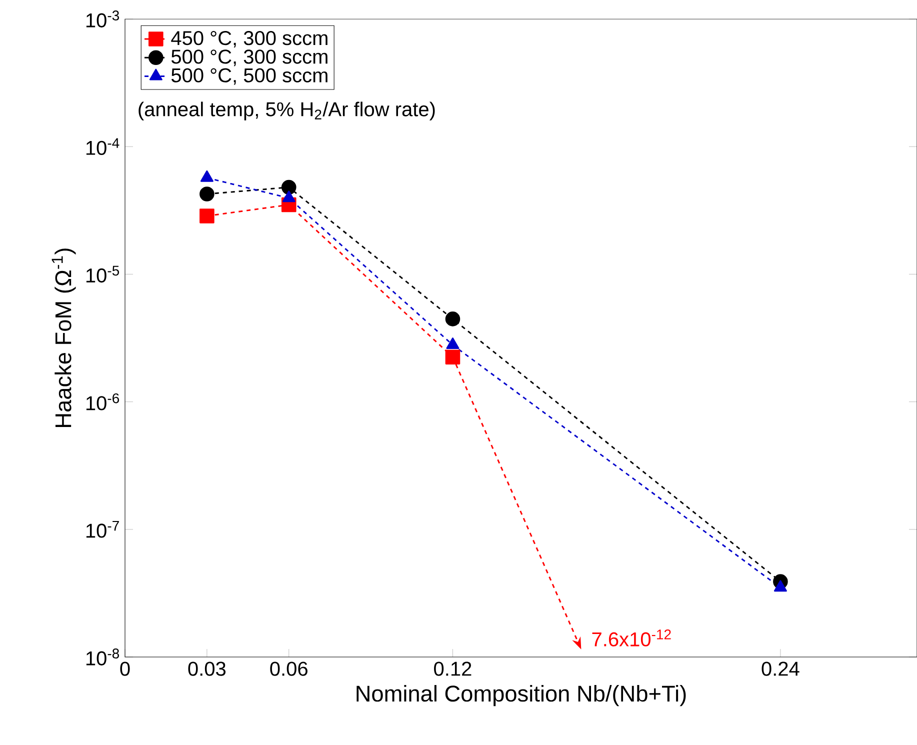 This screenshot has height=745, width=917. I want to click on x-tick-label: 0.12, so click(453, 669).